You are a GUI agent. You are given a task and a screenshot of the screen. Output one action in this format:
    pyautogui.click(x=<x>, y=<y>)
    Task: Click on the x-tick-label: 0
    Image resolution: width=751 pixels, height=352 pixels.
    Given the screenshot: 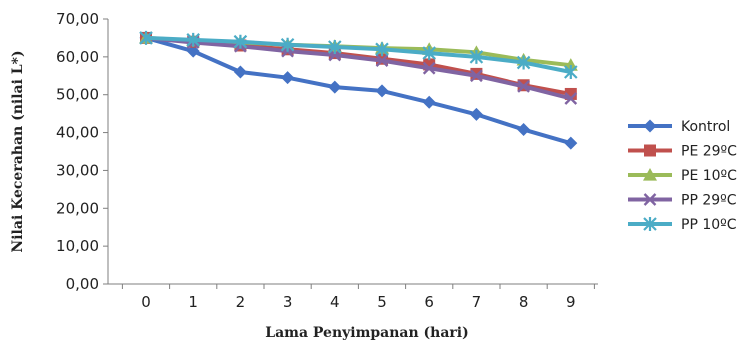 What is the action you would take?
    pyautogui.click(x=146, y=302)
    